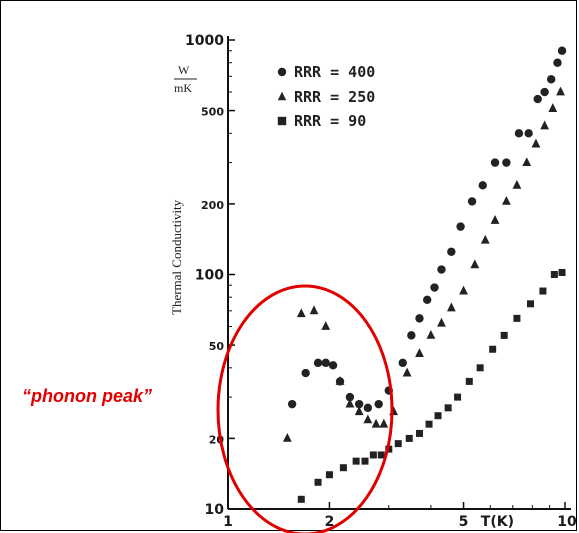 The width and height of the screenshot is (579, 533). I want to click on legend-marker-square, so click(282, 121).